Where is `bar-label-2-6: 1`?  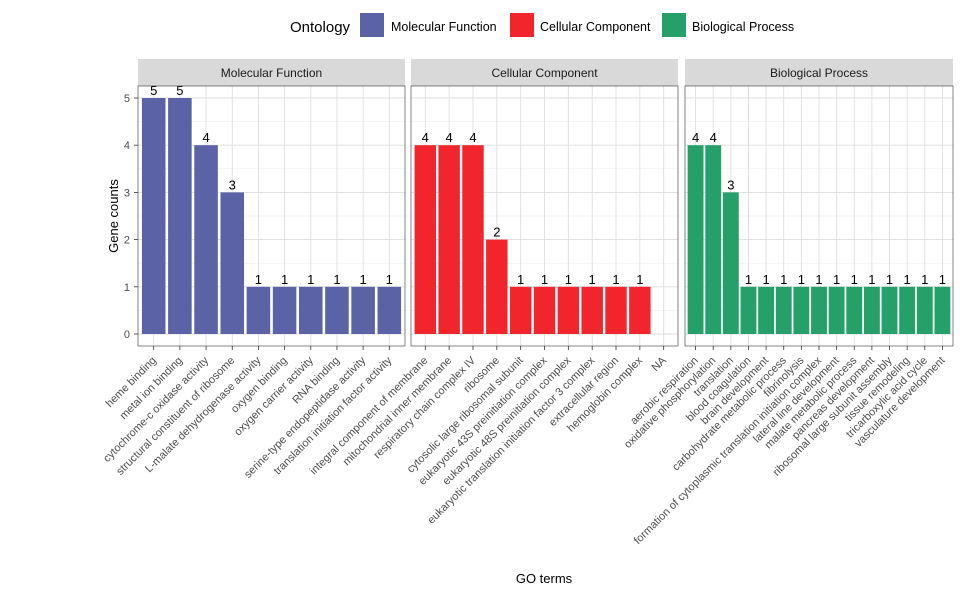
bar-label-2-6: 1 is located at coordinates (801, 279).